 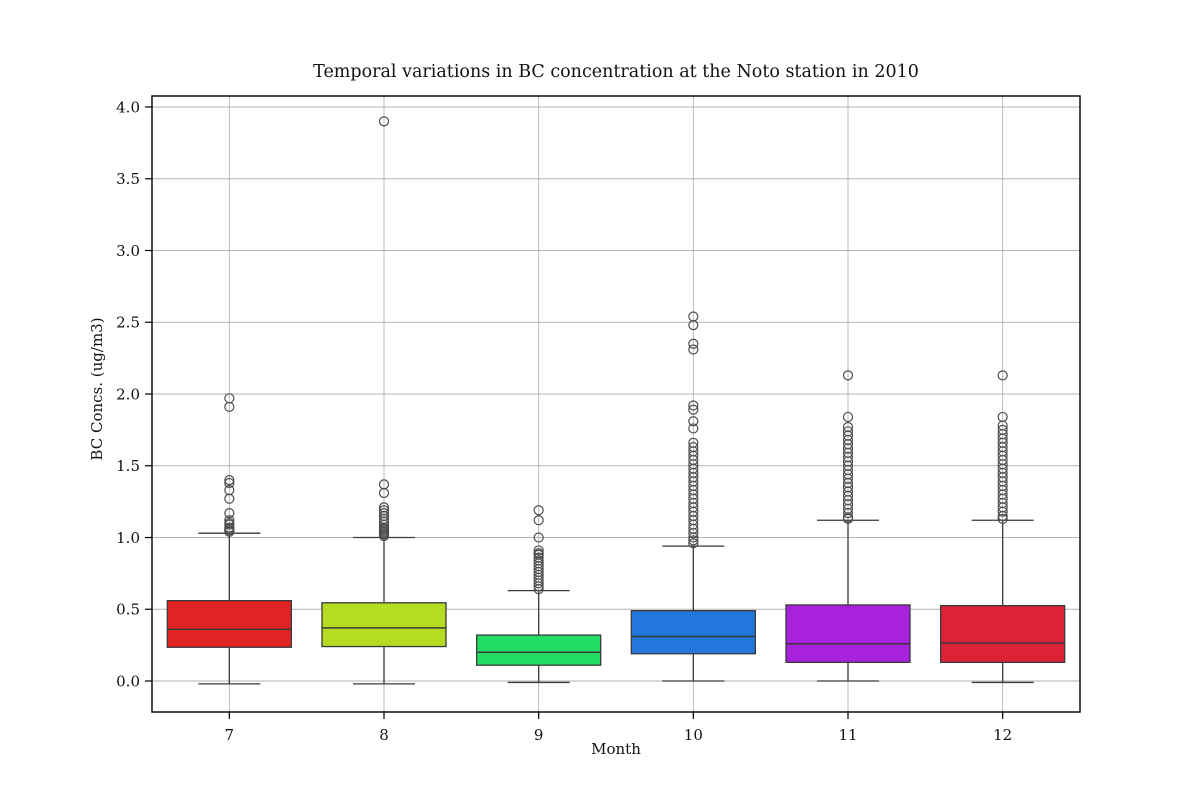 What do you see at coordinates (128, 394) in the screenshot?
I see `y-tick-label: 2.0` at bounding box center [128, 394].